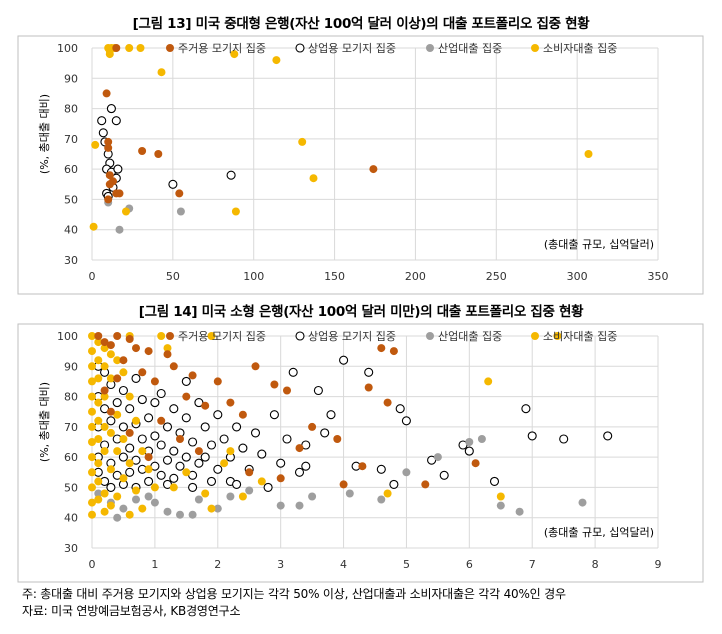 This screenshot has width=722, height=634. I want to click on x-tick-label: 9, so click(658, 564).